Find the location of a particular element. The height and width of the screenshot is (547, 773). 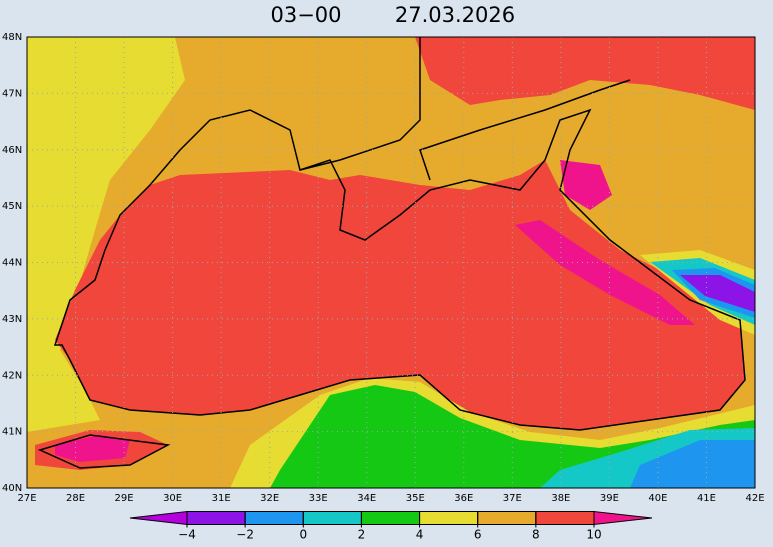

lat-label: 46N is located at coordinates (12, 150).